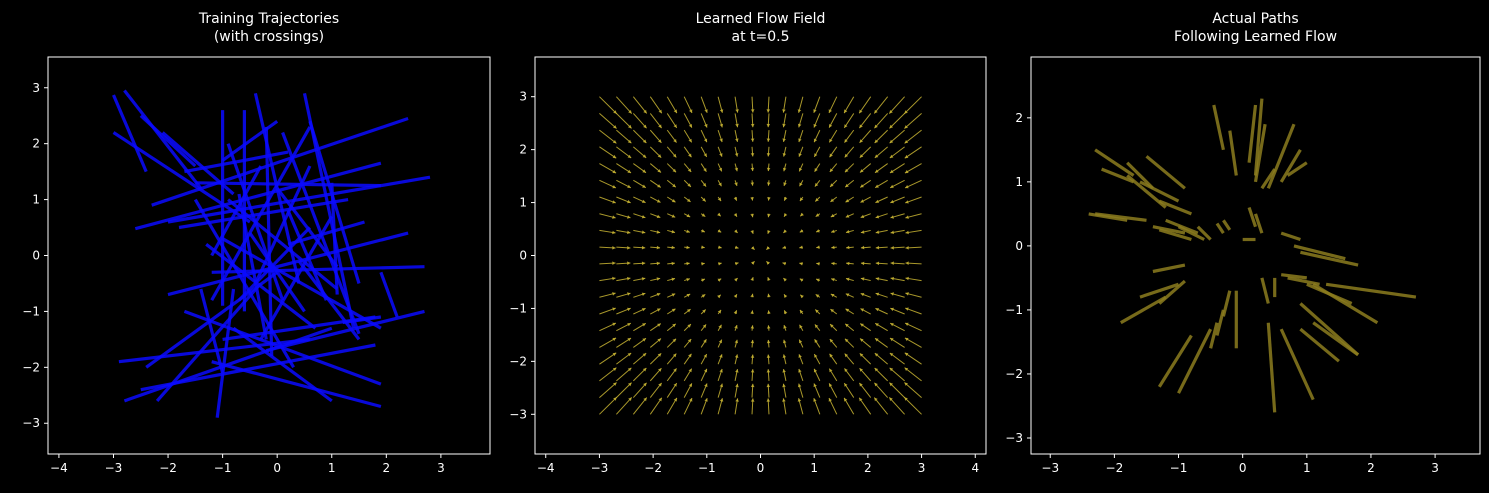 The height and width of the screenshot is (493, 1489). Describe the element at coordinates (518, 361) in the screenshot. I see `y-tick-label: −2` at that location.